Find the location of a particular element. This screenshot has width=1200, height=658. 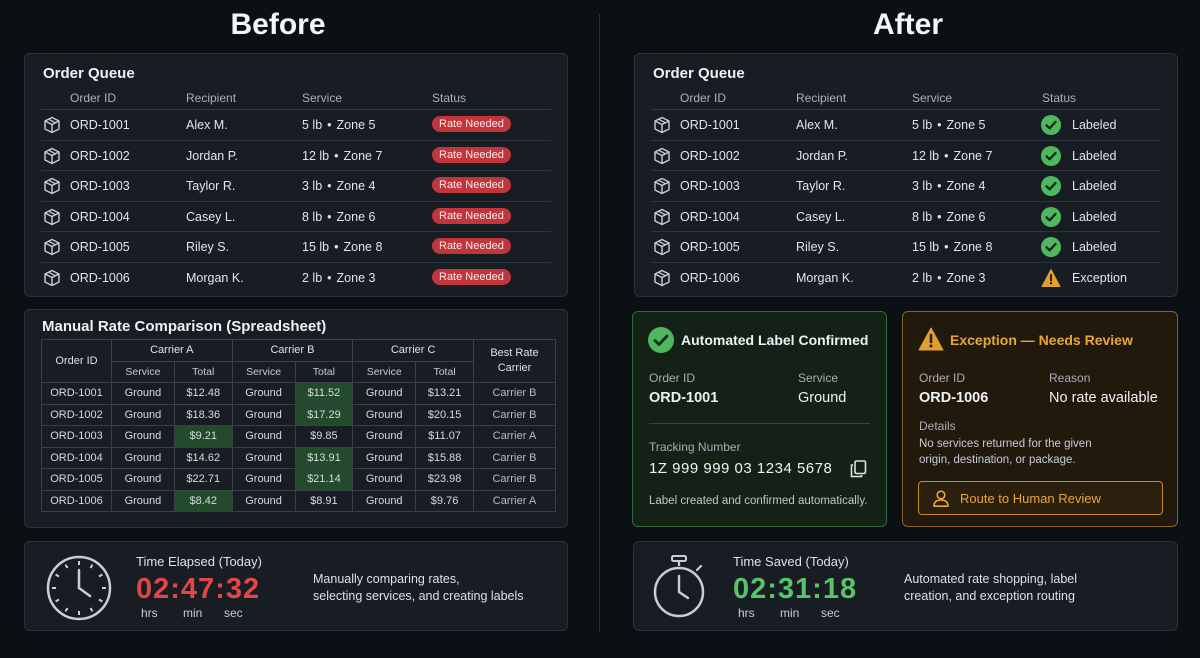

table-row: ORD-1003 Taylor R. 3 lb • Zone 4 Rate Needed is located at coordinates (296, 186).